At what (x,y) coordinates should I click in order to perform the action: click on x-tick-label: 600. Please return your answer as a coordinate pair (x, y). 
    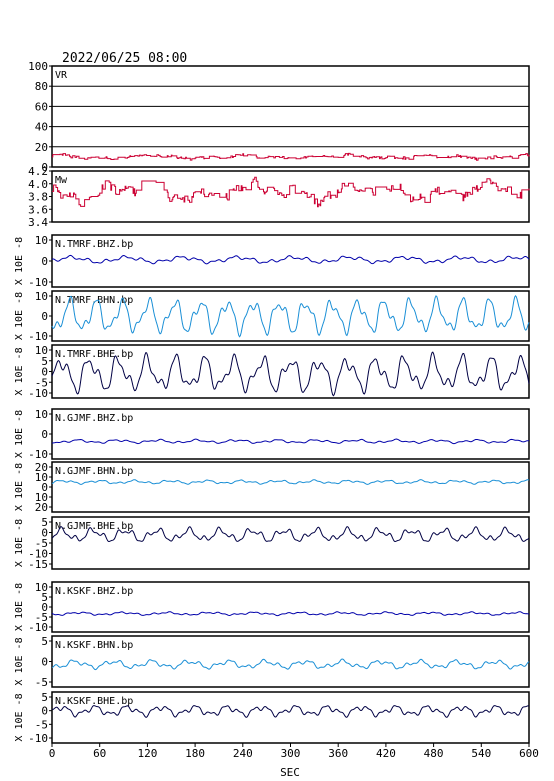
    Looking at the image, I should click on (529, 753).